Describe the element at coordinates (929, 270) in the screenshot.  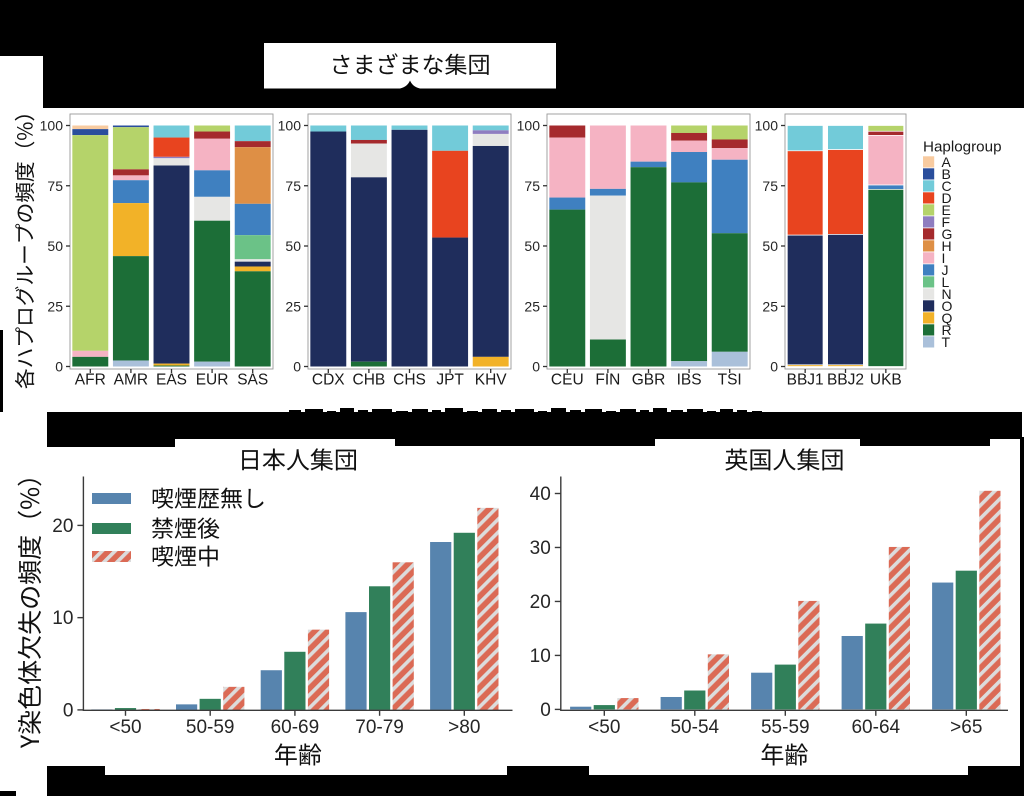
I see `legend-swatch-J` at that location.